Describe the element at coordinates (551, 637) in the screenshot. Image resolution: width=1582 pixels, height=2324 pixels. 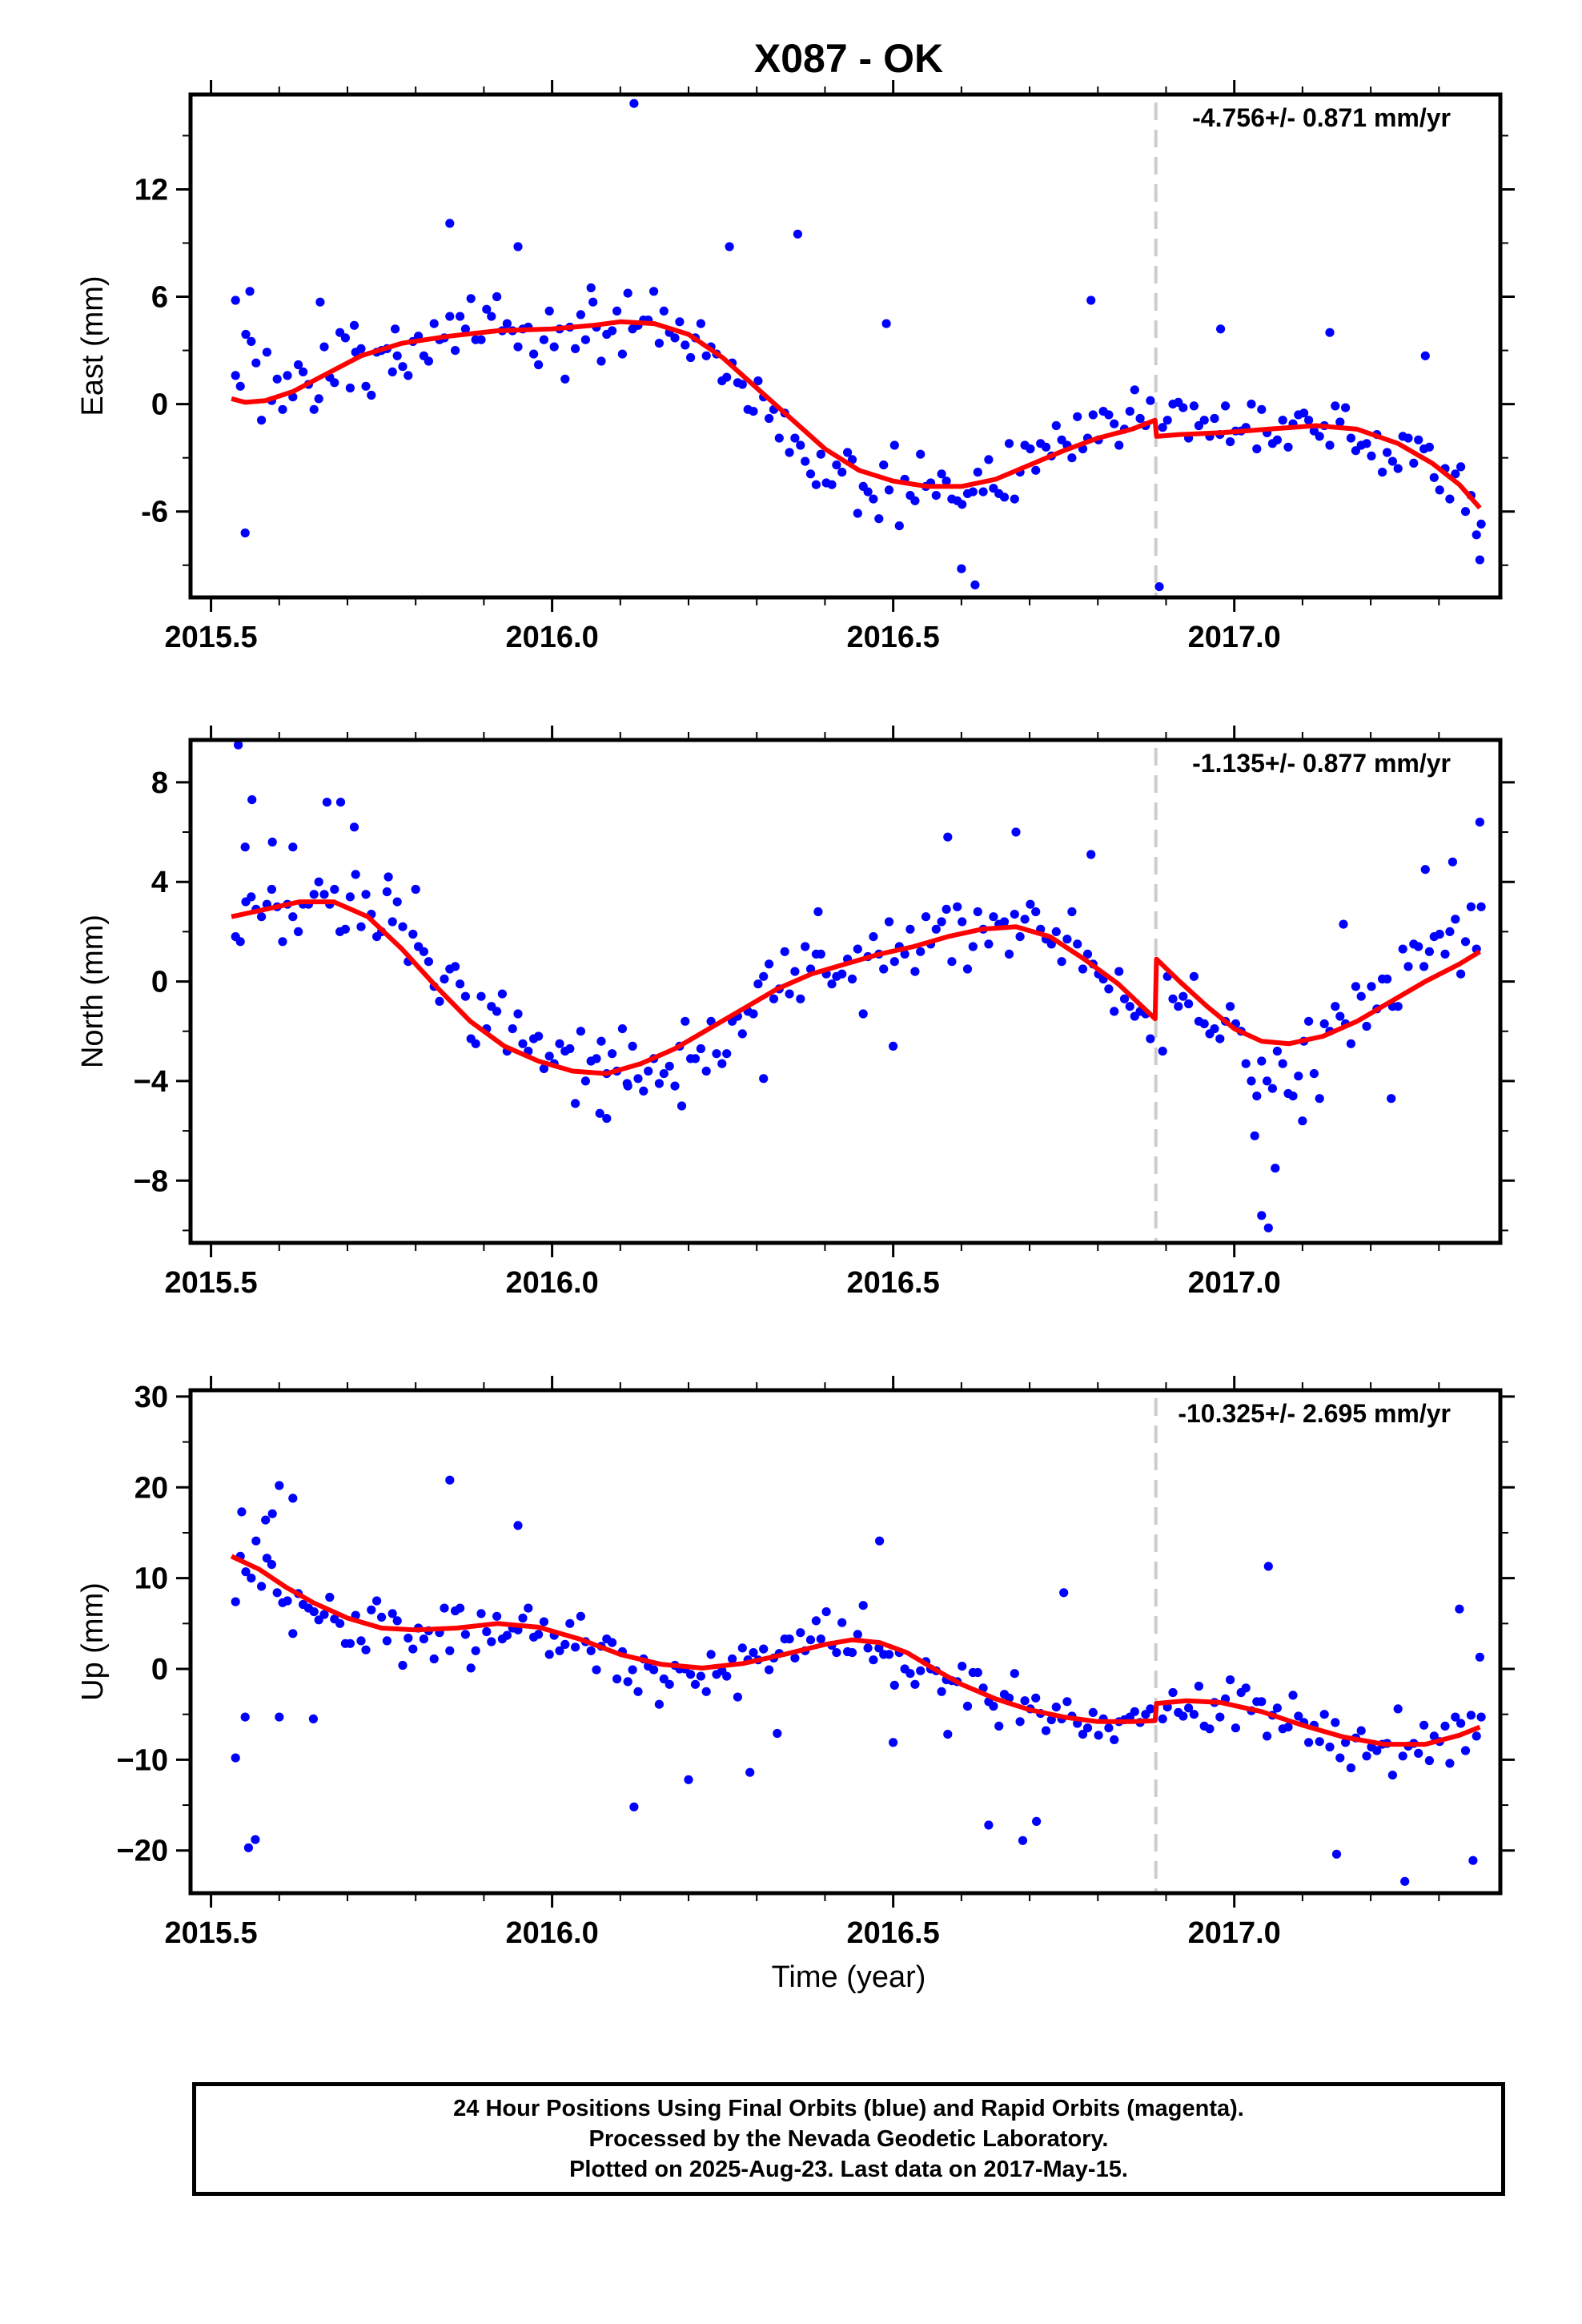
I see `east-x-tick-label: 2016.0` at that location.